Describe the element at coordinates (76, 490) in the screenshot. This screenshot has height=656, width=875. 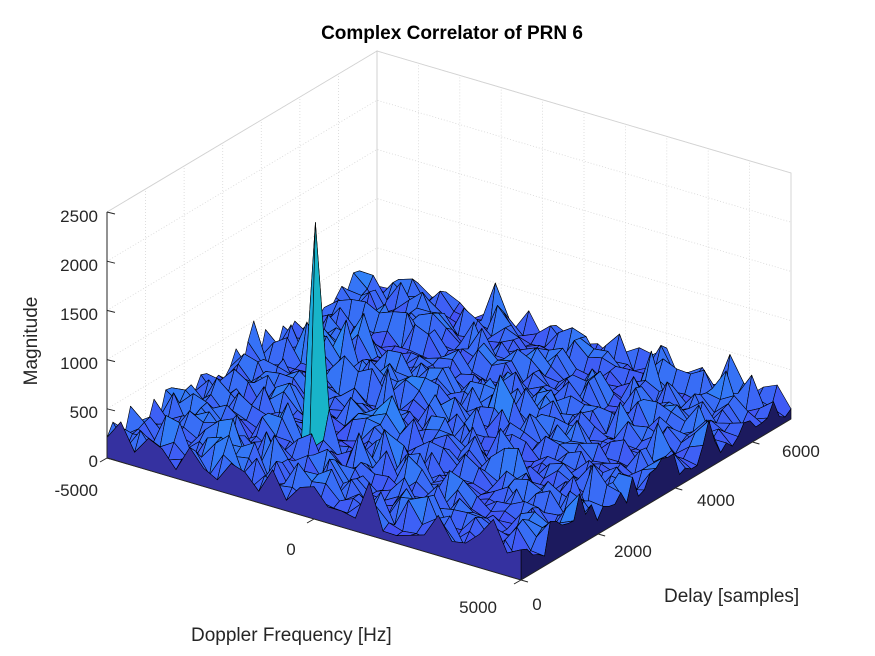
I see `doppler-tick-label: -5000` at that location.